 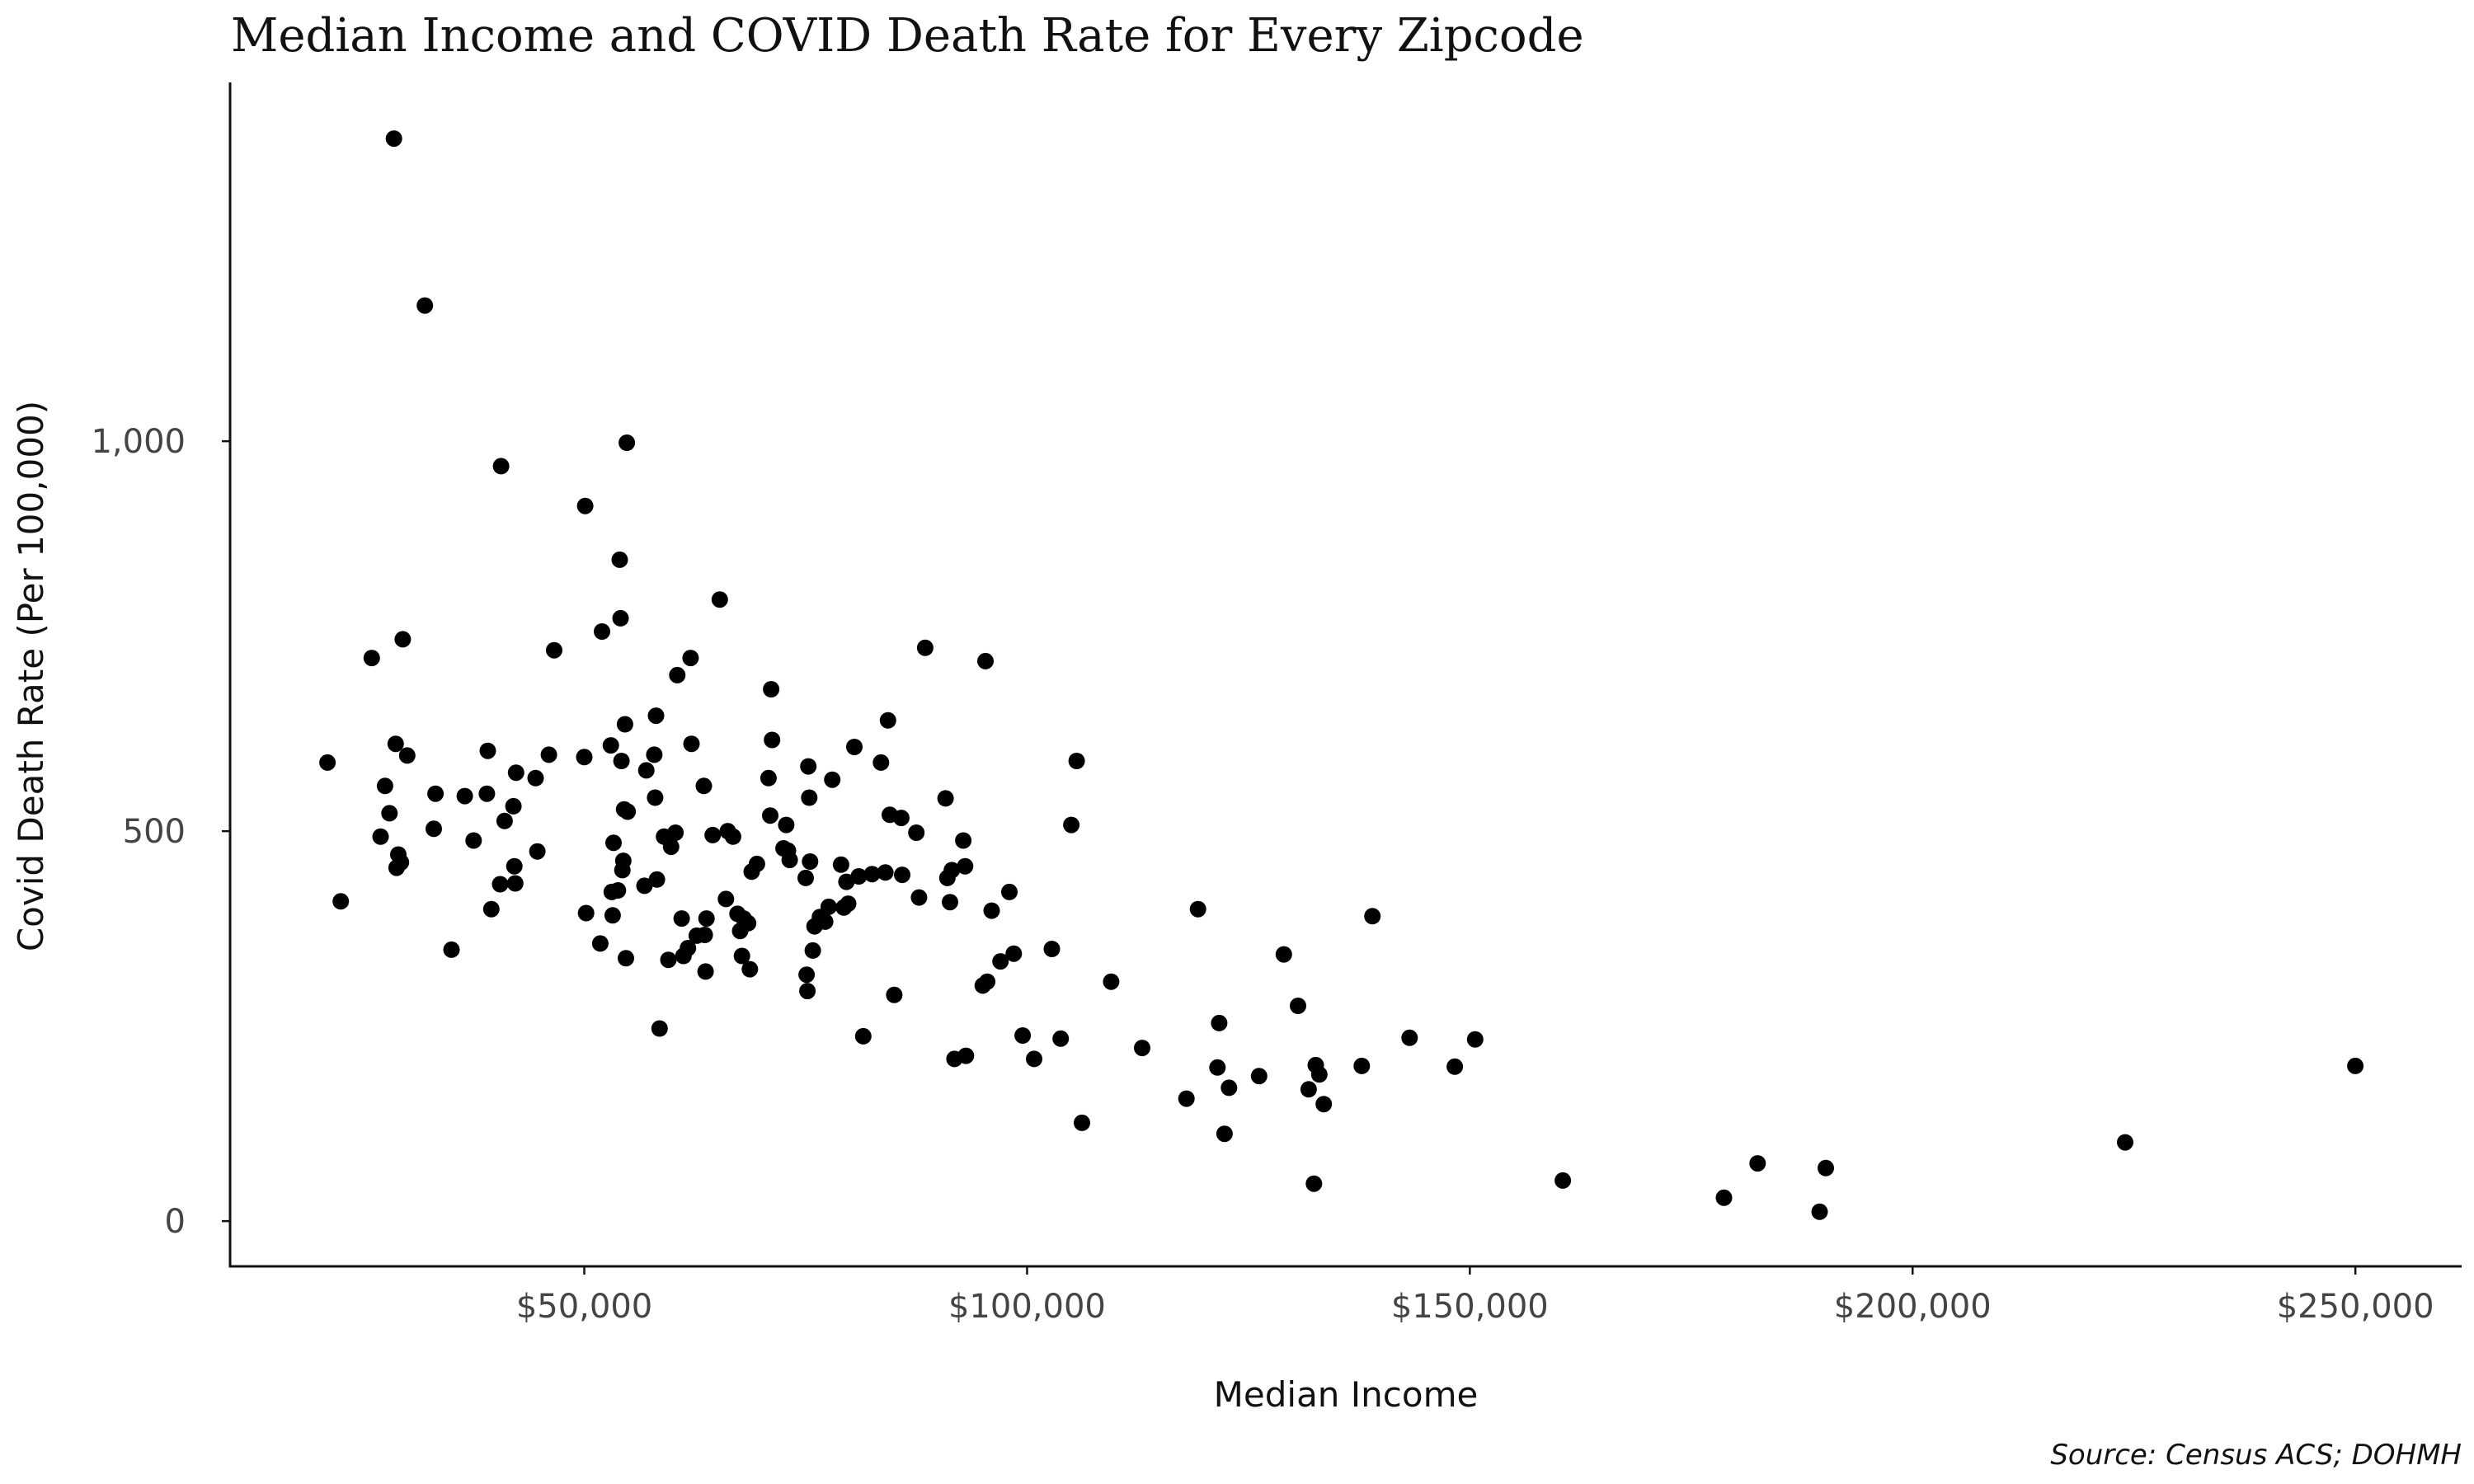 I want to click on x-tick-label: $100,000, so click(x=1027, y=1307).